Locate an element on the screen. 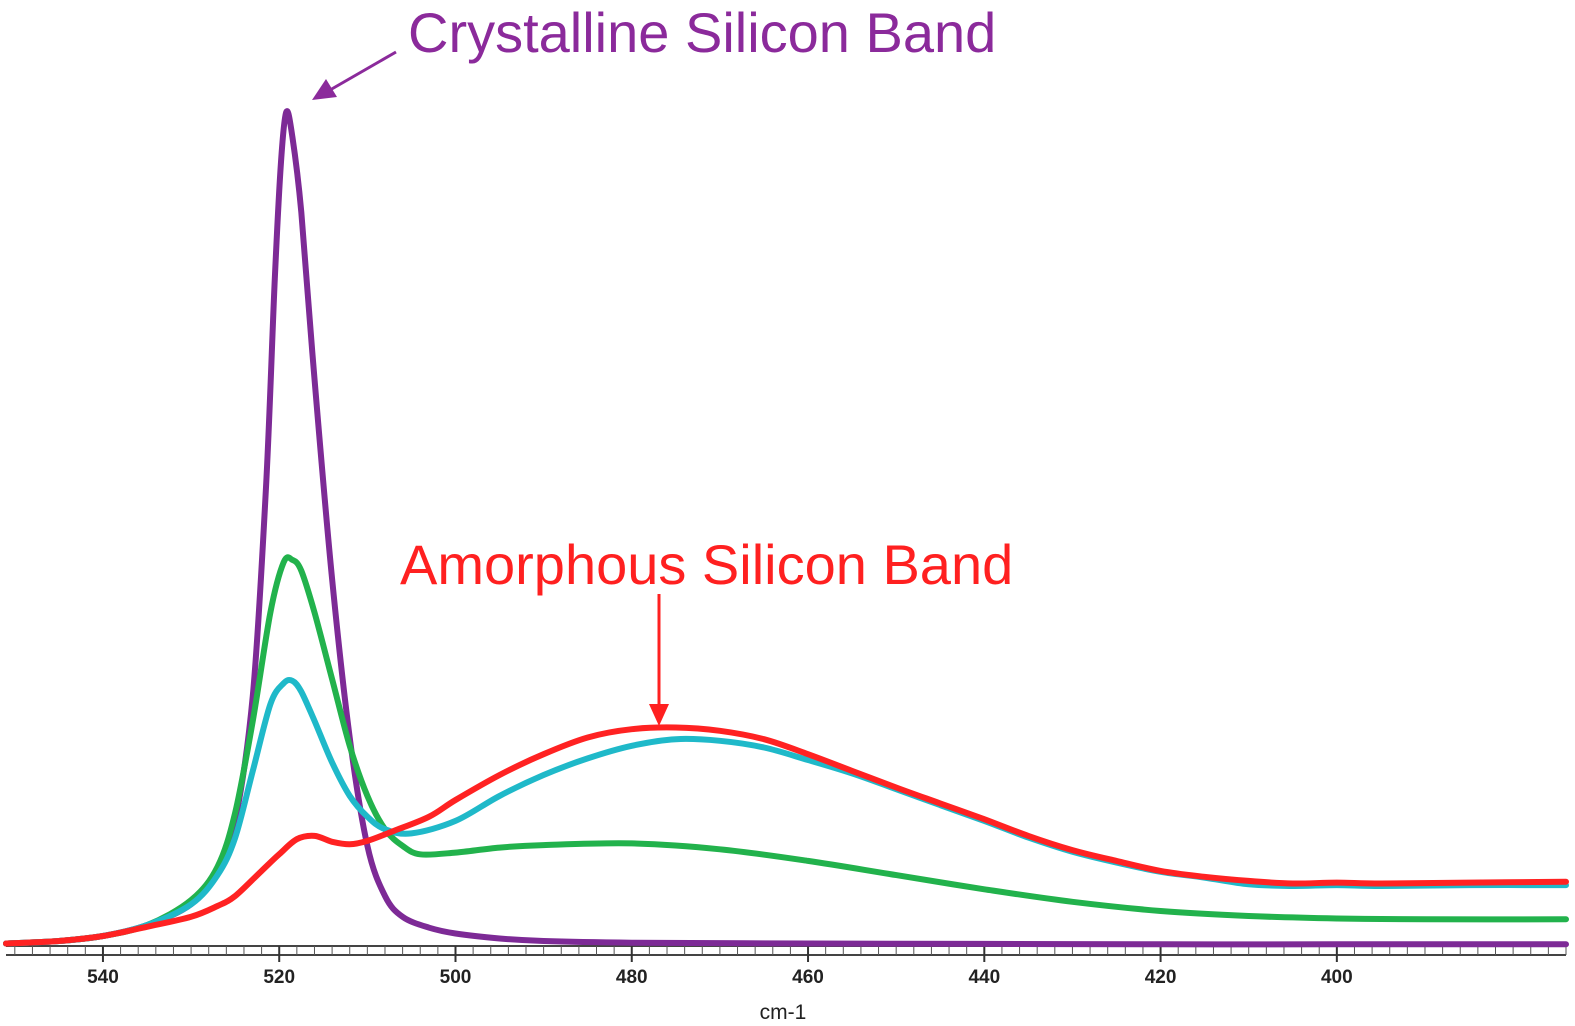  x-tick-label: 520 is located at coordinates (279, 977).